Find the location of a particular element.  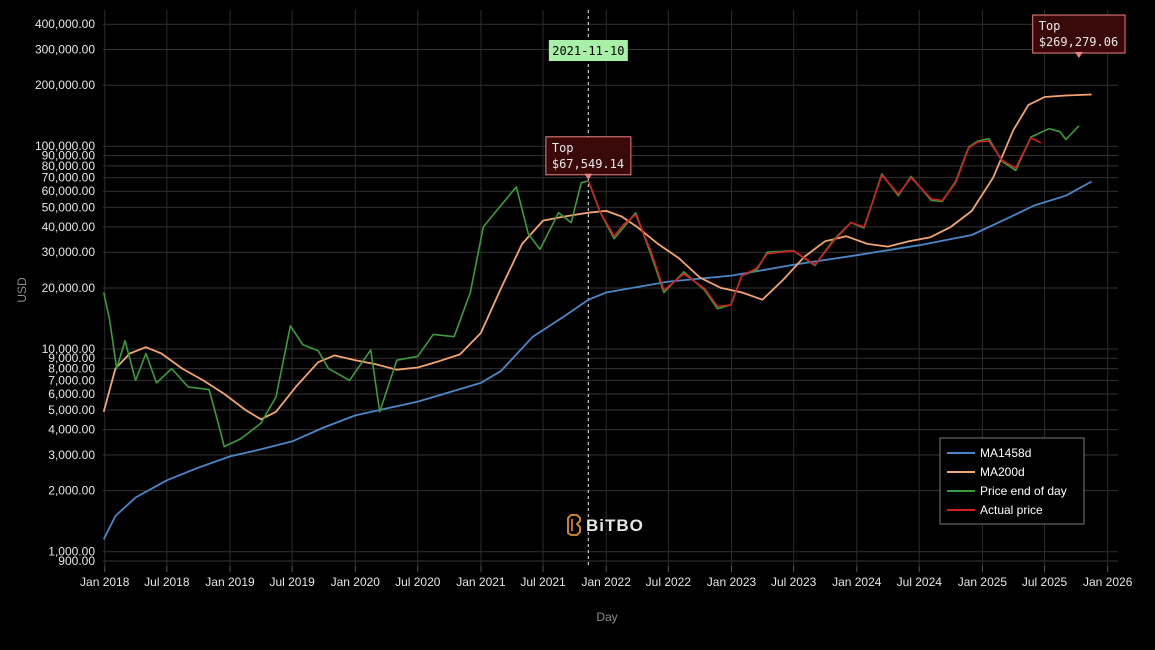

y-tick-label: 20,000.00 is located at coordinates (69, 288).